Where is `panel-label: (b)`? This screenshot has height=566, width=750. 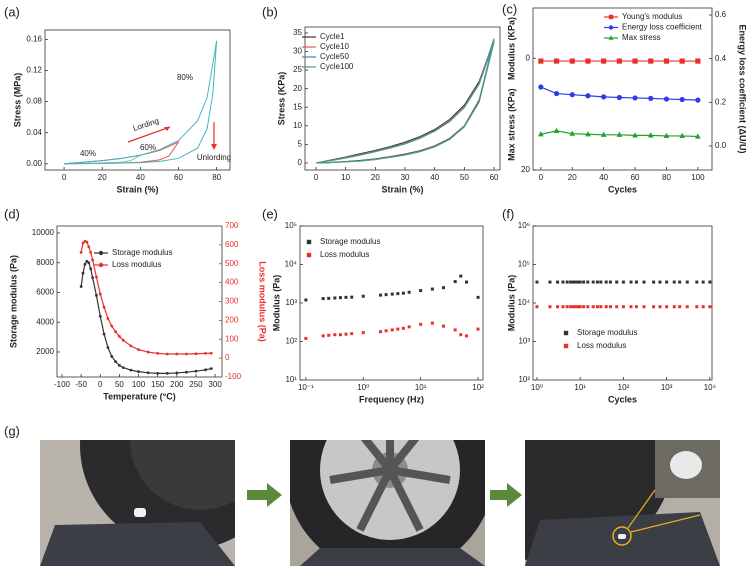
panel-label: (b) is located at coordinates (270, 11).